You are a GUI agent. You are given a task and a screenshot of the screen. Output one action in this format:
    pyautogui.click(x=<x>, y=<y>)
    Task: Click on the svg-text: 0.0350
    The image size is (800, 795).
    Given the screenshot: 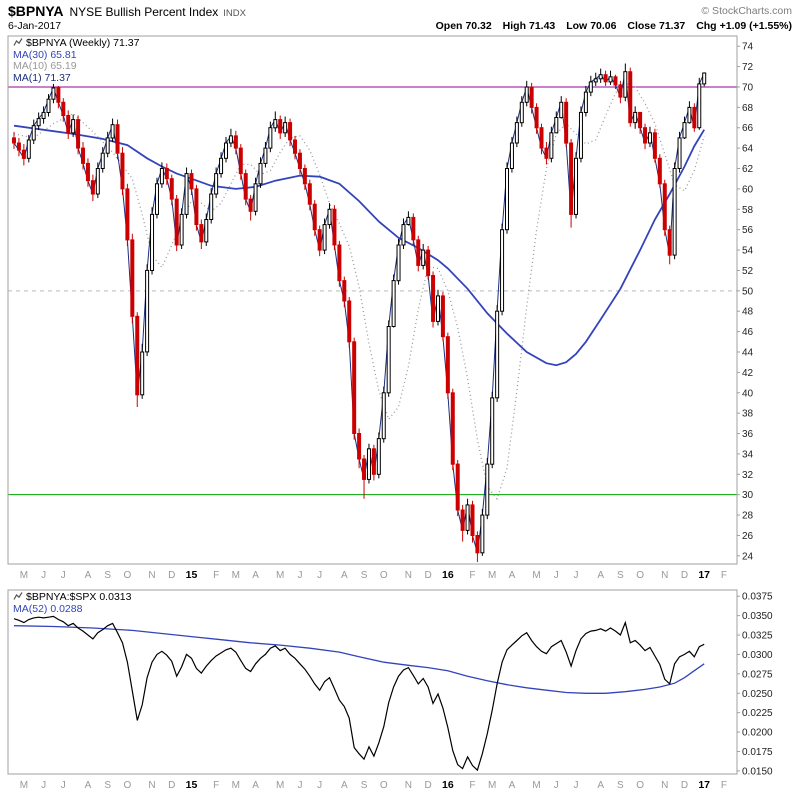 What is the action you would take?
    pyautogui.click(x=757, y=616)
    